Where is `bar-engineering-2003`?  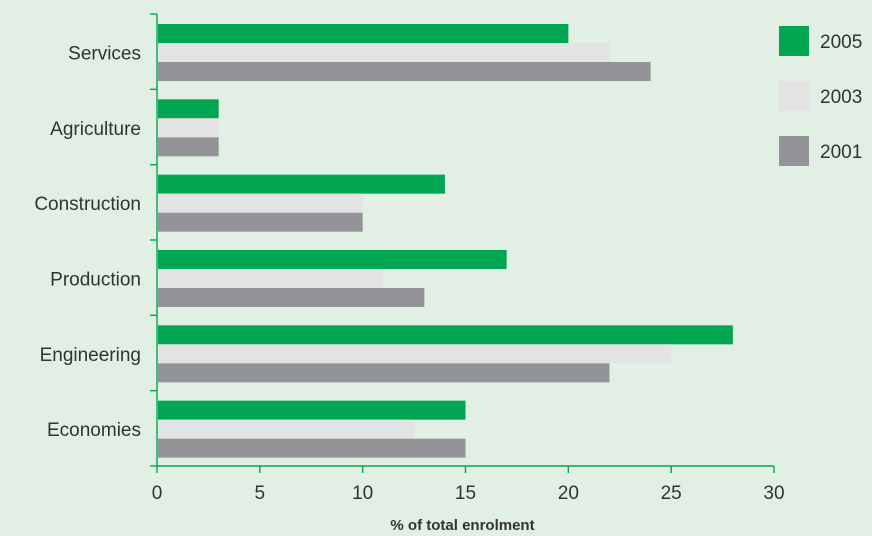
bar-engineering-2003 is located at coordinates (415, 354).